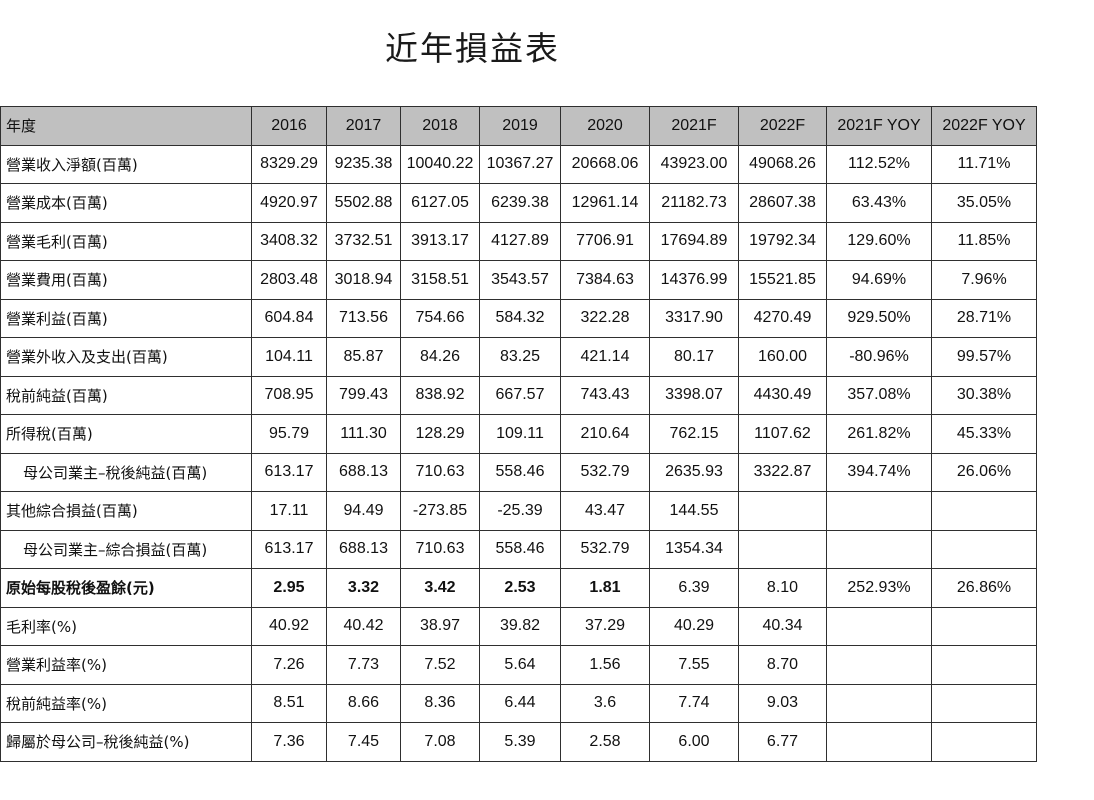 The height and width of the screenshot is (800, 1094). I want to click on row-label: 營業費用(百萬), so click(126, 280).